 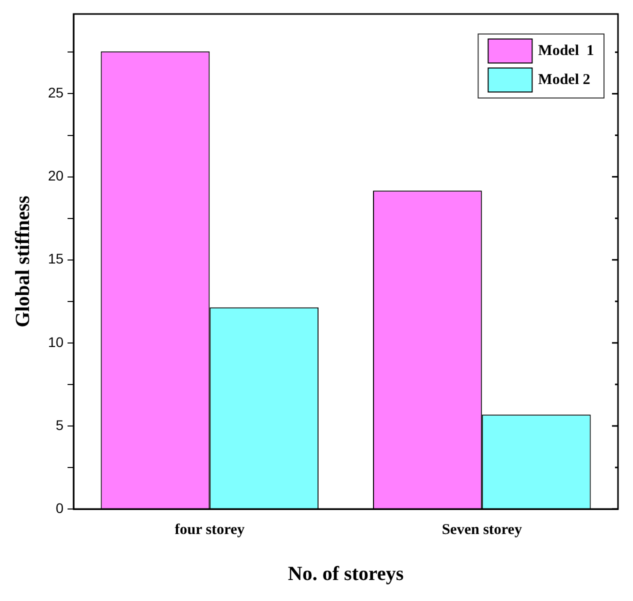 What do you see at coordinates (346, 574) in the screenshot?
I see `x-axis-title: No. of storeys` at bounding box center [346, 574].